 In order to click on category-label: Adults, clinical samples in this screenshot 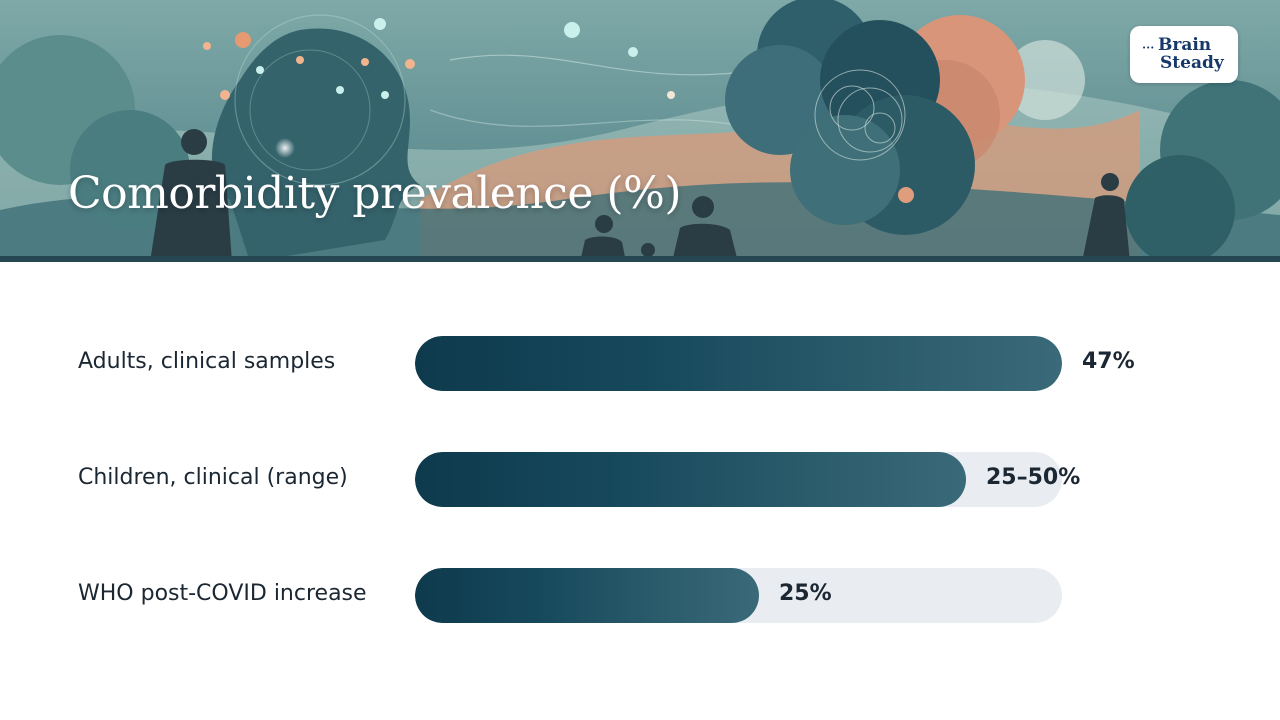, I will do `click(207, 361)`.